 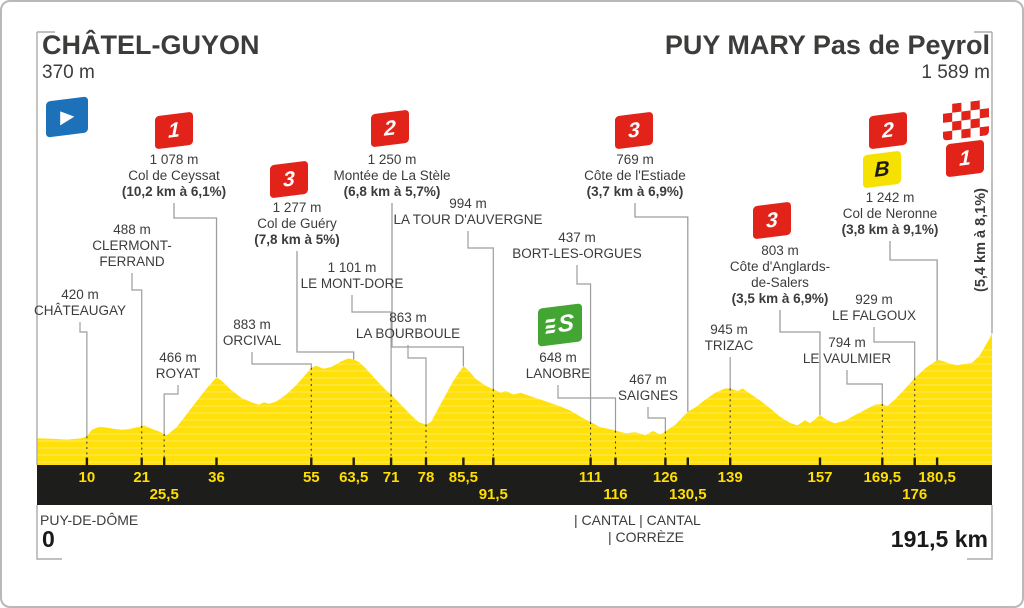 I want to click on point-name: LA TOUR D'AUVERGNE, so click(x=468, y=219).